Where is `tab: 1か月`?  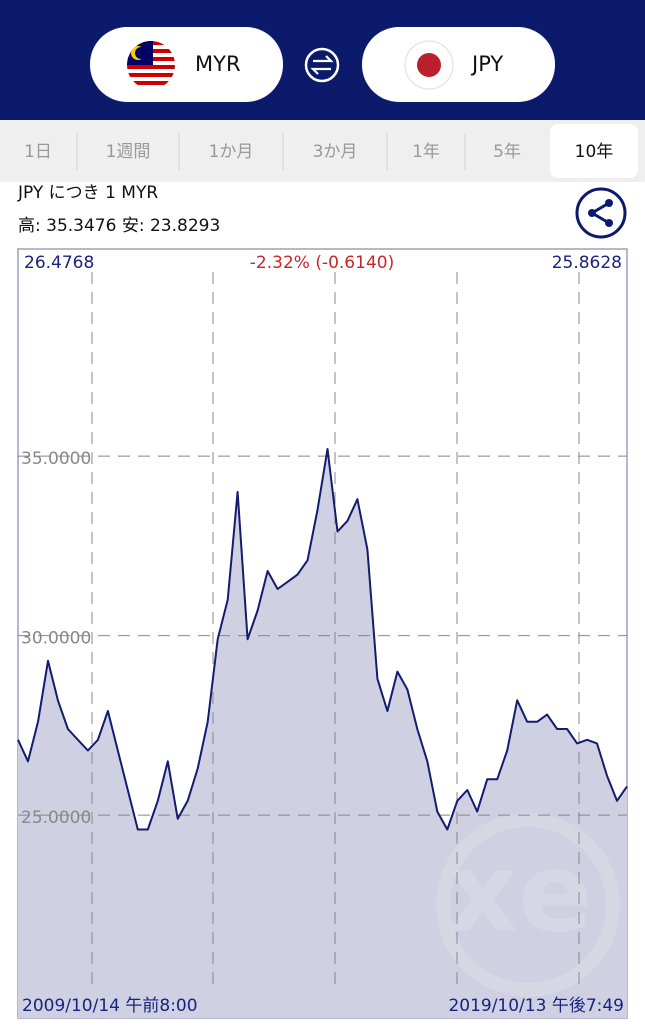 tab: 1か月 is located at coordinates (246, 151).